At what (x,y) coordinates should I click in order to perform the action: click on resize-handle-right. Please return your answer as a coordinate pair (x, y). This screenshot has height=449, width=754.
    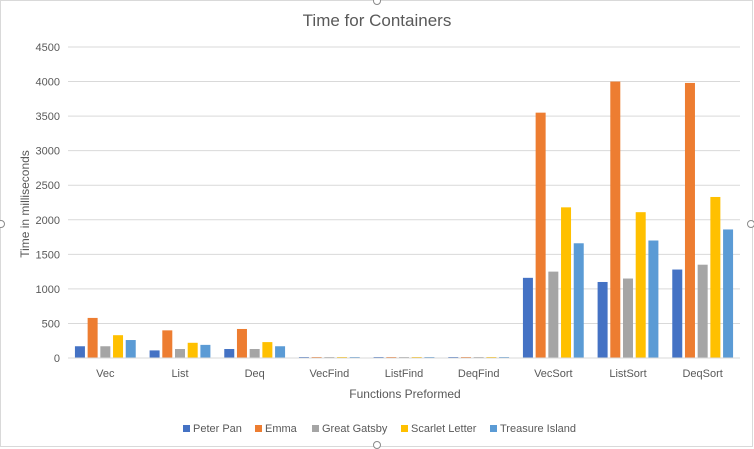
    Looking at the image, I should click on (750, 224).